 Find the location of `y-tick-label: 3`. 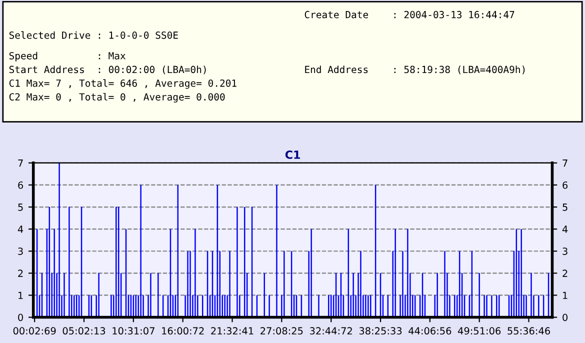

y-tick-label: 3 is located at coordinates (20, 251).